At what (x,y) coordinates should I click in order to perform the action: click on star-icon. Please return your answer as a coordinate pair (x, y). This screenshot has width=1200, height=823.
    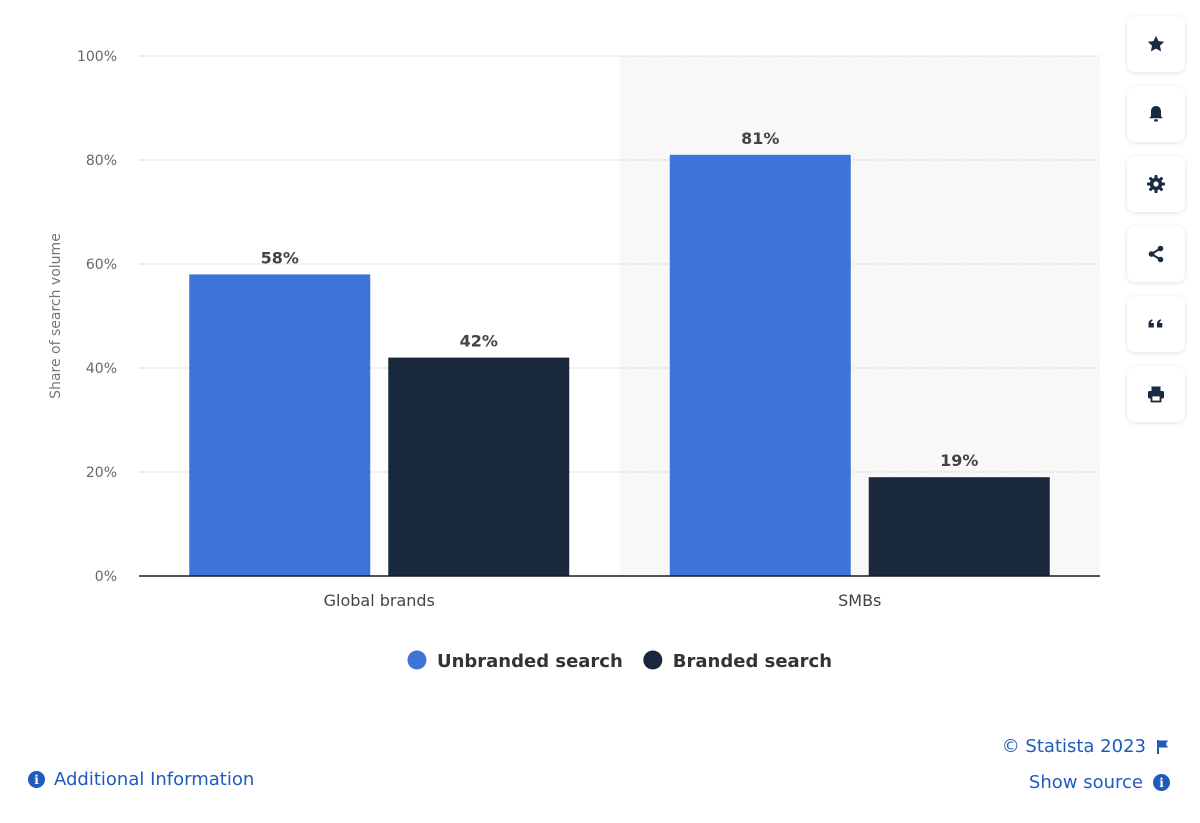
    Looking at the image, I should click on (1156, 43).